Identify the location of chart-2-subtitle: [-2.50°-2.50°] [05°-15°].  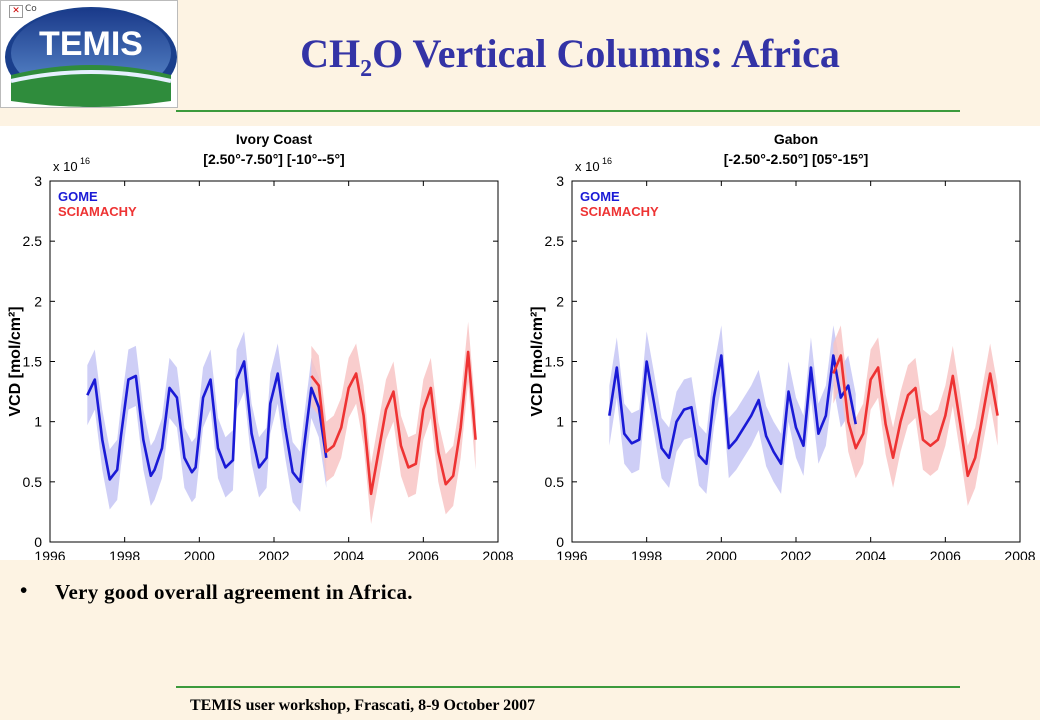
(796, 159).